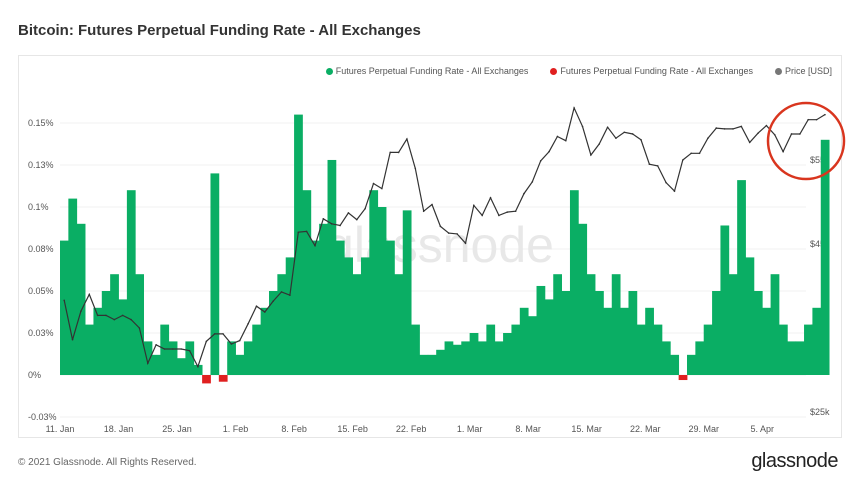 Image resolution: width=860 pixels, height=484 pixels. Describe the element at coordinates (820, 244) in the screenshot. I see `y2-tick-label: $45k` at that location.